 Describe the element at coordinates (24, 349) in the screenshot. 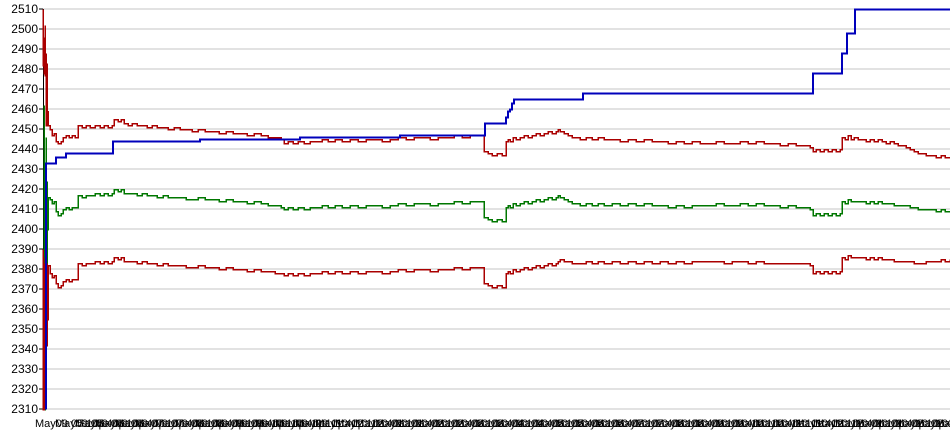

I see `y-tick-label: 2340` at that location.